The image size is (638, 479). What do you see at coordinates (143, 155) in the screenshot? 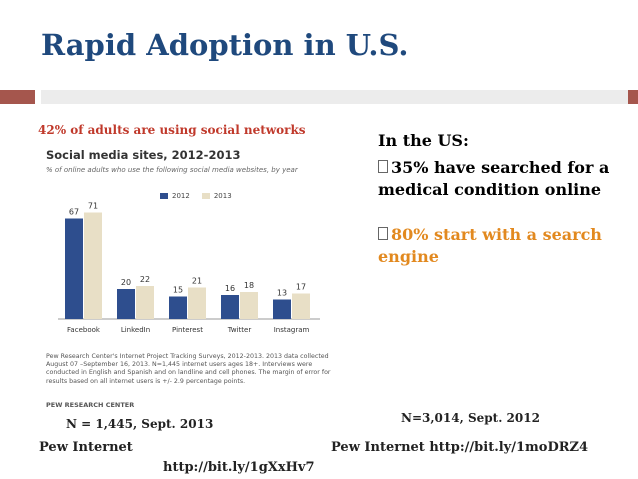
I see `chart-title: Social media sites, 2012-2013` at bounding box center [143, 155].